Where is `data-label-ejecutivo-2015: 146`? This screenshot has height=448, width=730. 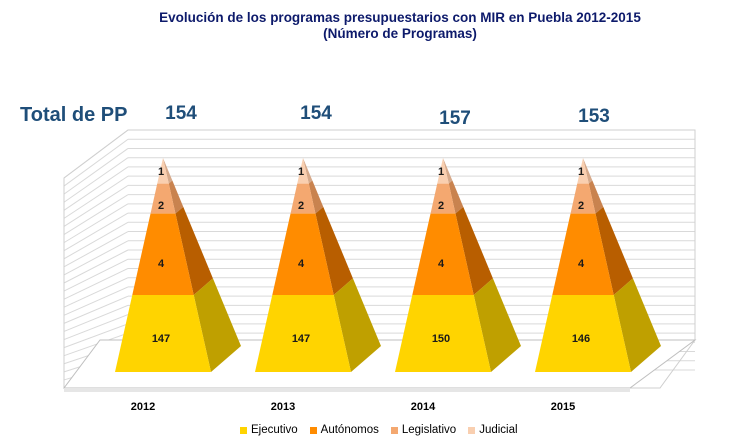
data-label-ejecutivo-2015: 146 is located at coordinates (581, 339).